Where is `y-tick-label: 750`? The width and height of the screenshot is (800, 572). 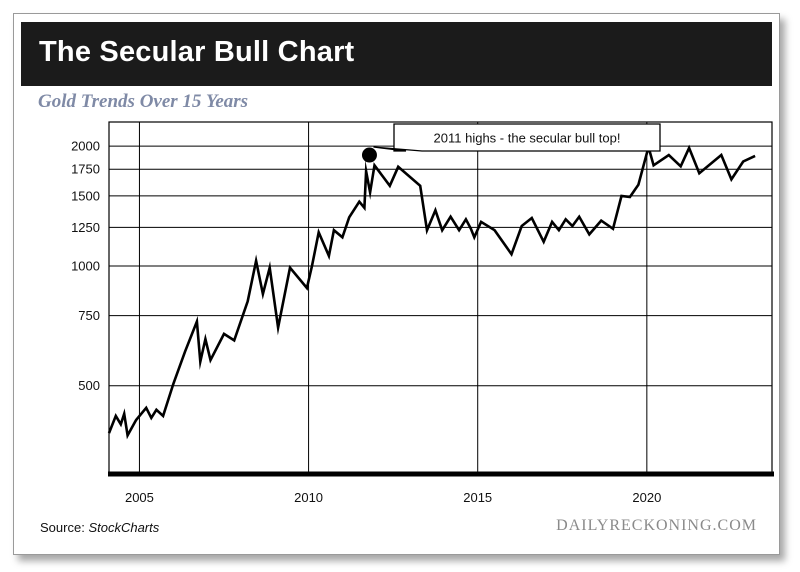 y-tick-label: 750 is located at coordinates (89, 315).